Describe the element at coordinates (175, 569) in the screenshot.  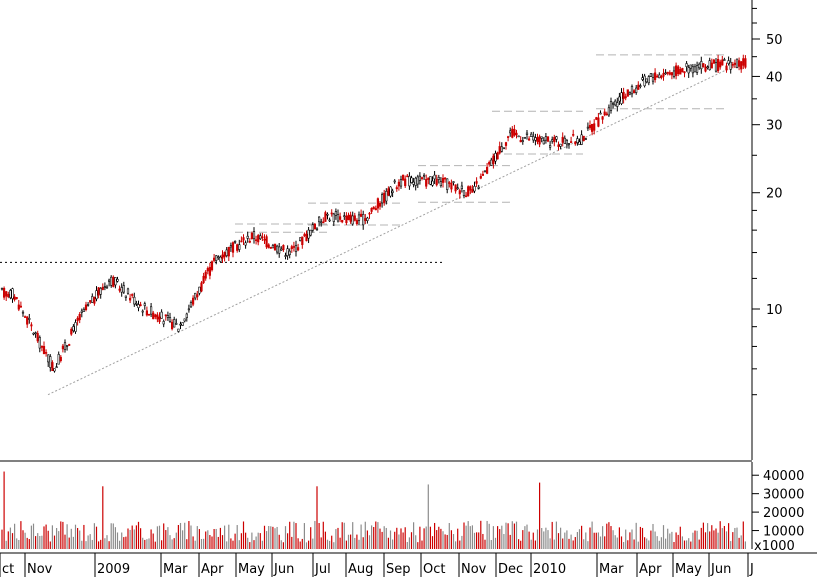
I see `x-axis-label: Mar` at that location.